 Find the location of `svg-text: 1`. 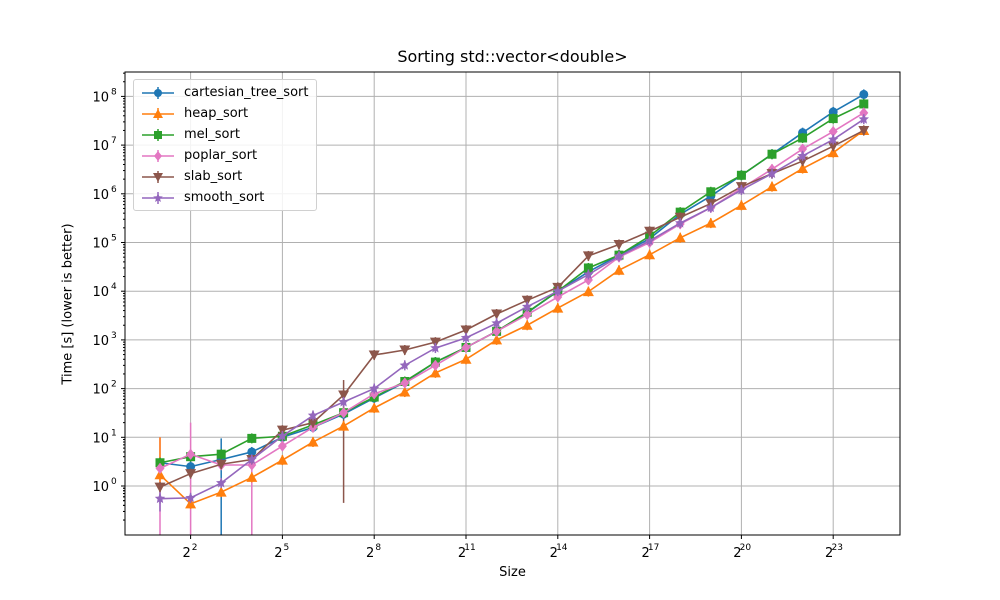

svg-text: 1 is located at coordinates (114, 433).